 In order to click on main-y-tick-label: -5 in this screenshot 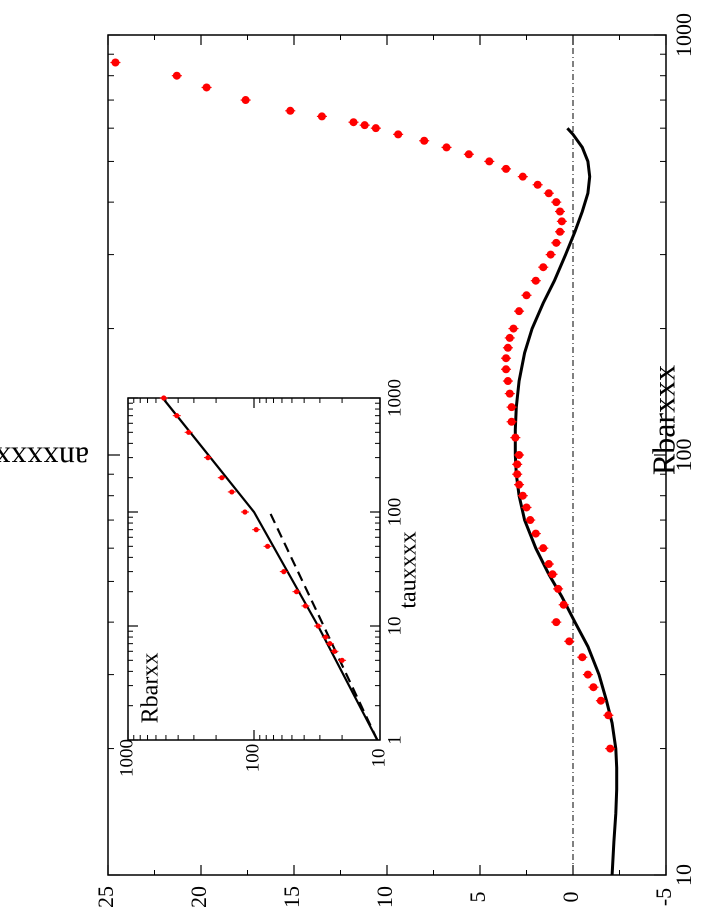, I will do `click(663, 897)`.